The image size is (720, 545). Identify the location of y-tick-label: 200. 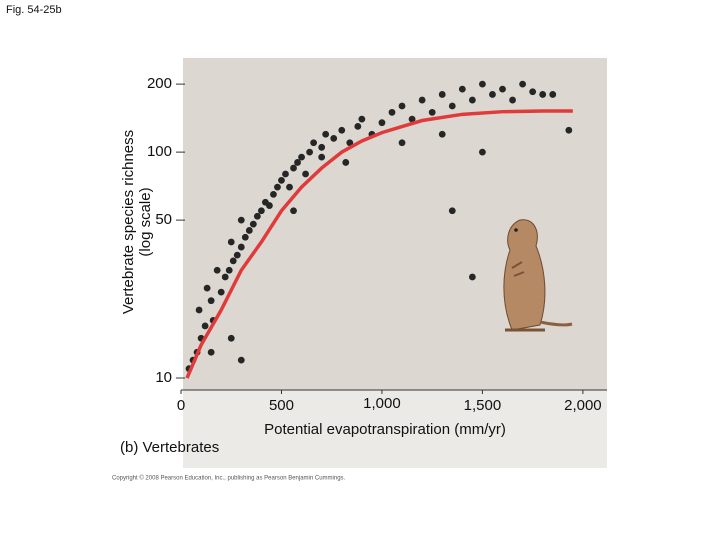
(159, 83).